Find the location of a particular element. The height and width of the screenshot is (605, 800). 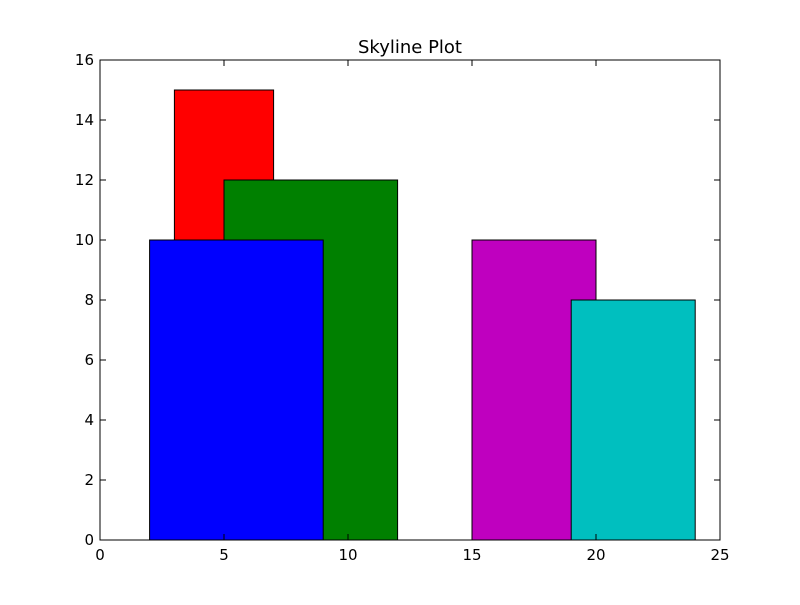

x-tick-label: 25 is located at coordinates (719, 555).